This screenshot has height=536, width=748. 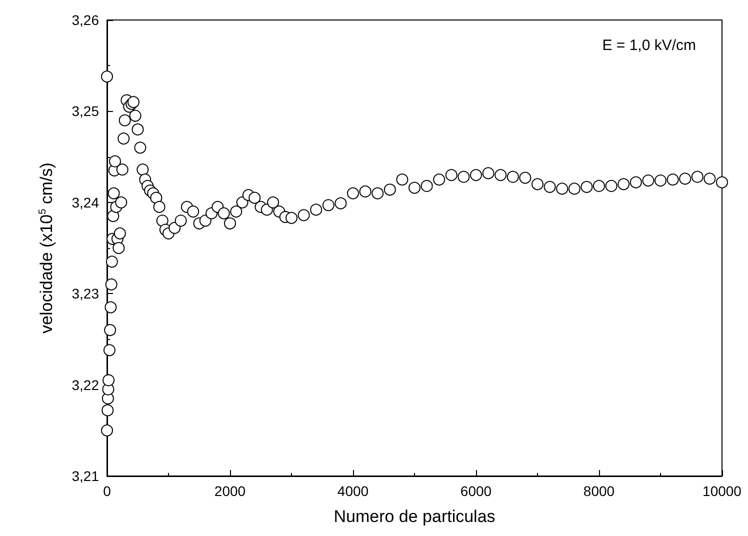 What do you see at coordinates (46, 248) in the screenshot?
I see `y-axis-title: velocidade (x105 cm/s)` at bounding box center [46, 248].